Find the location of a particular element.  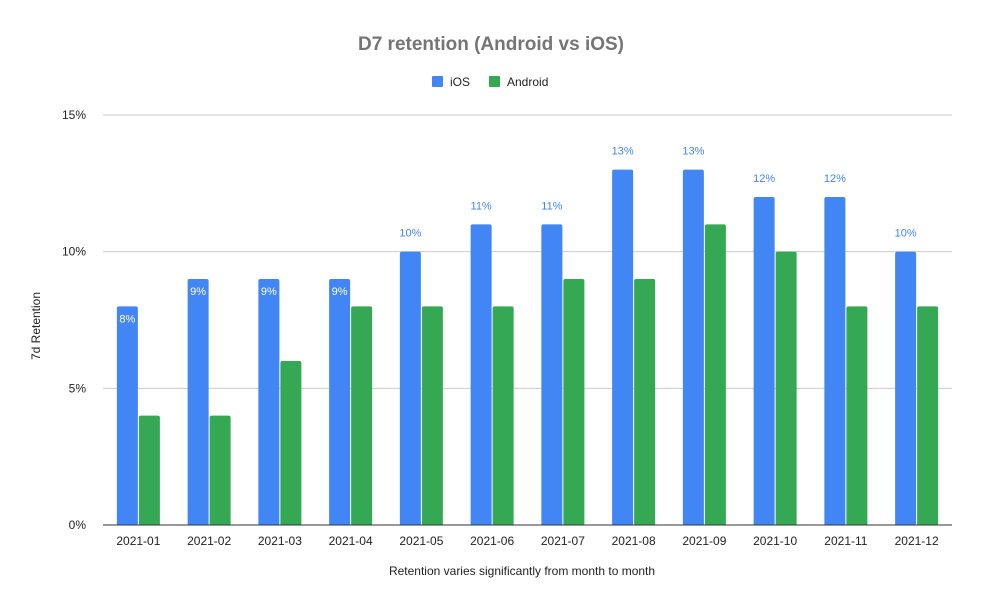

legend-label-android: Android is located at coordinates (527, 82).